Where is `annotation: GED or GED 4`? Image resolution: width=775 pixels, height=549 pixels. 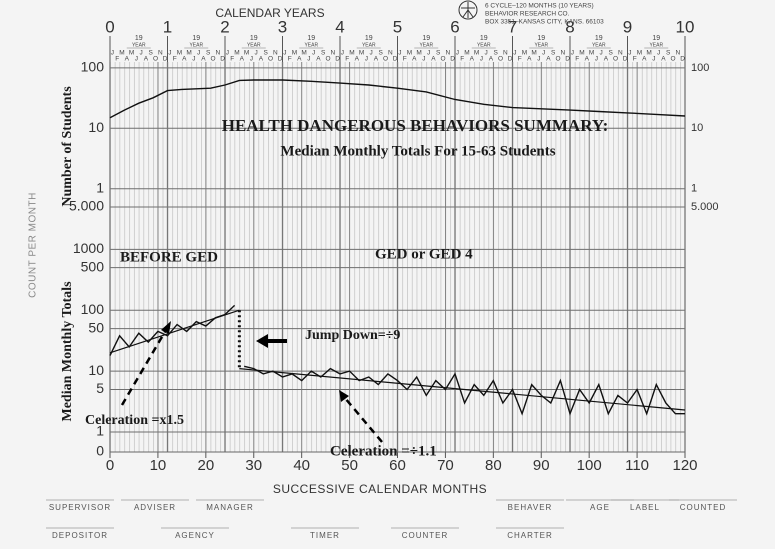 annotation: GED or GED 4 is located at coordinates (424, 254).